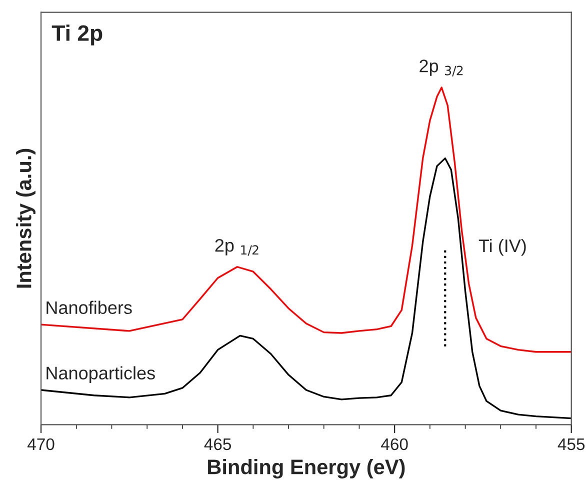 The height and width of the screenshot is (491, 586). What do you see at coordinates (236, 247) in the screenshot?
I see `annotation: 2p $_{1/2}$` at bounding box center [236, 247].